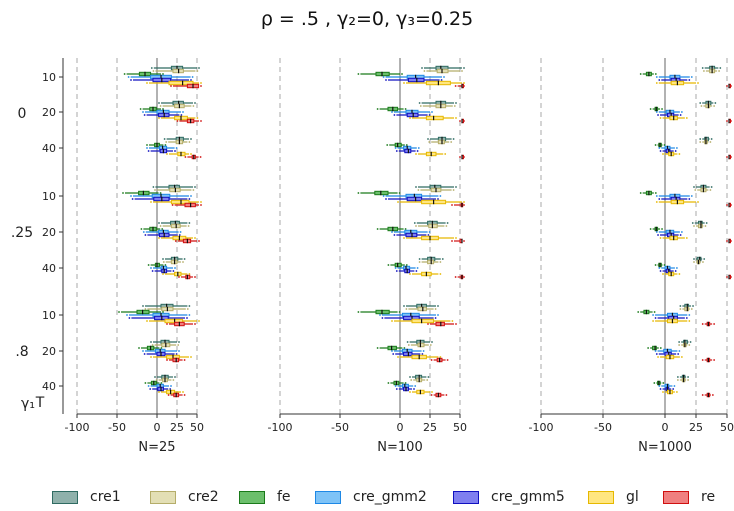 This screenshot has width=734, height=511. I want to click on legend-label: cre_gmm5, so click(528, 497).